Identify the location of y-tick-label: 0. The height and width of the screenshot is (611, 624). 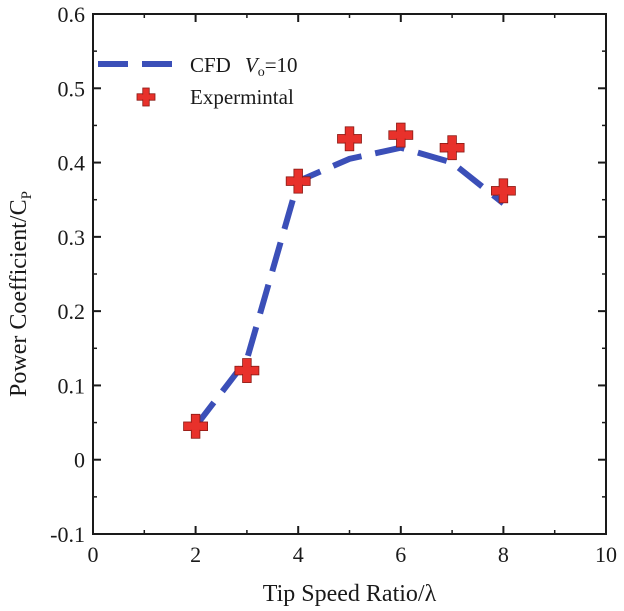
(79, 460).